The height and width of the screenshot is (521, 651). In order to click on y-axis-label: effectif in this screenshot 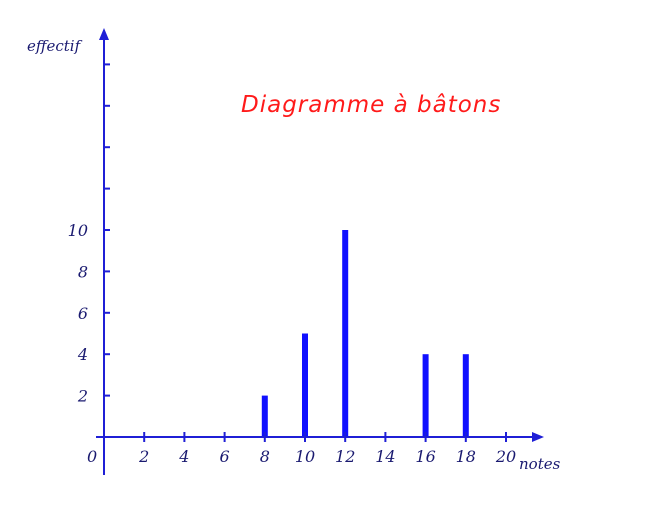, I will do `click(55, 46)`.